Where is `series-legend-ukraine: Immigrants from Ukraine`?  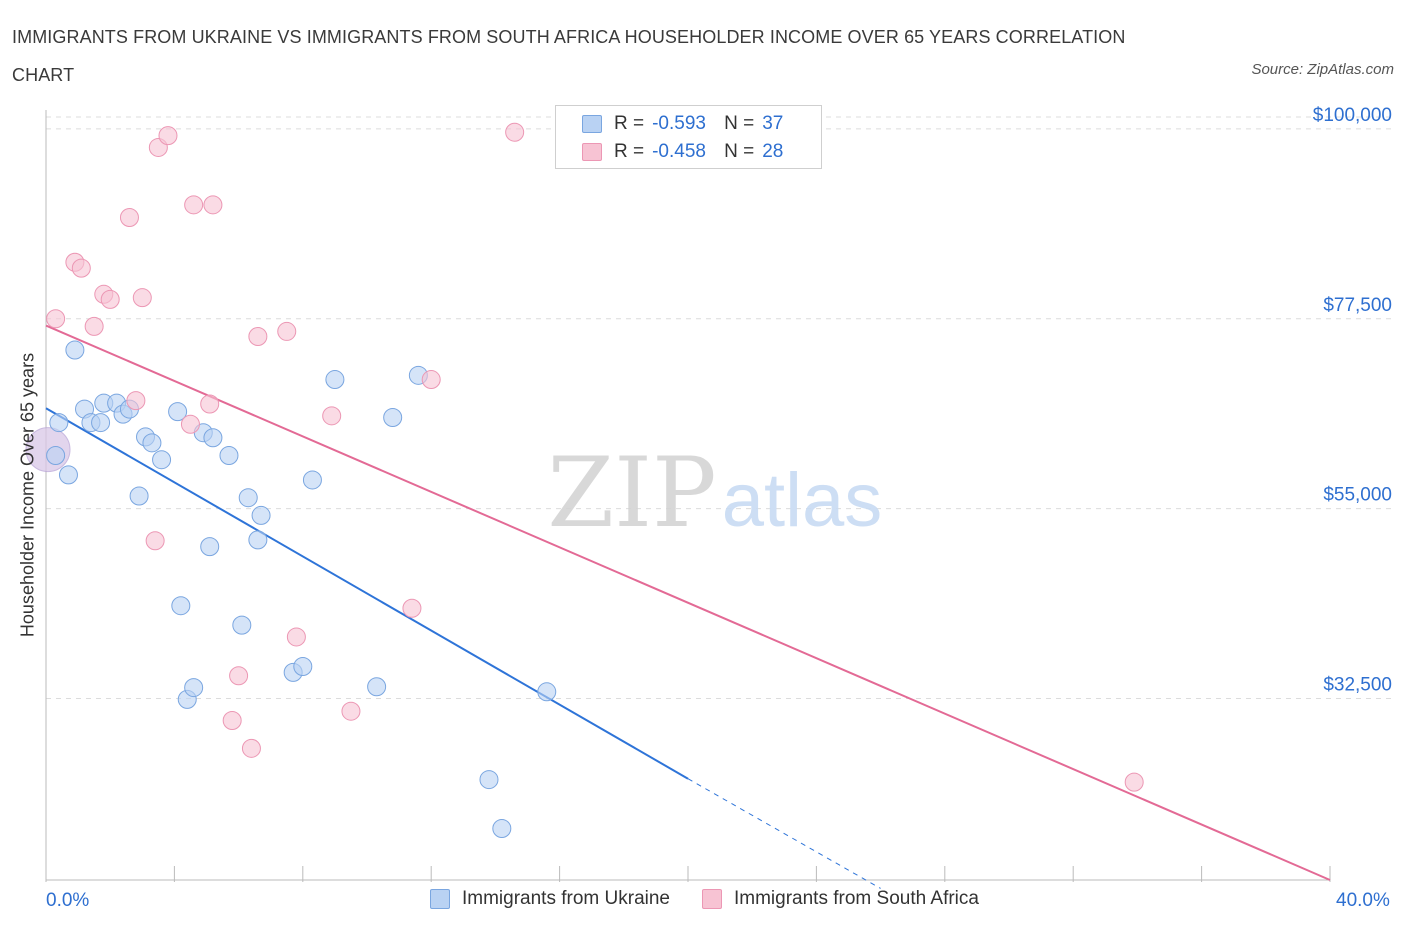 series-legend-ukraine: Immigrants from Ukraine is located at coordinates (550, 899).